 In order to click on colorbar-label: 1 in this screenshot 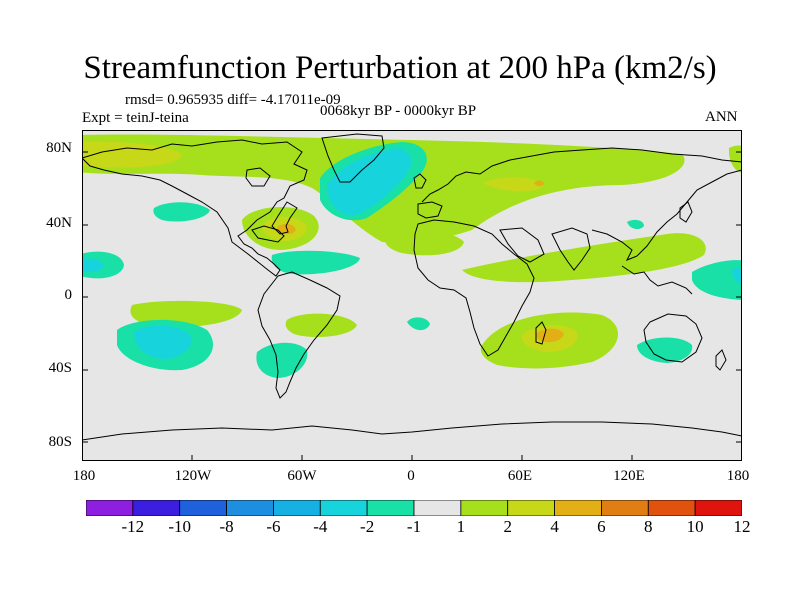, I will do `click(461, 526)`.